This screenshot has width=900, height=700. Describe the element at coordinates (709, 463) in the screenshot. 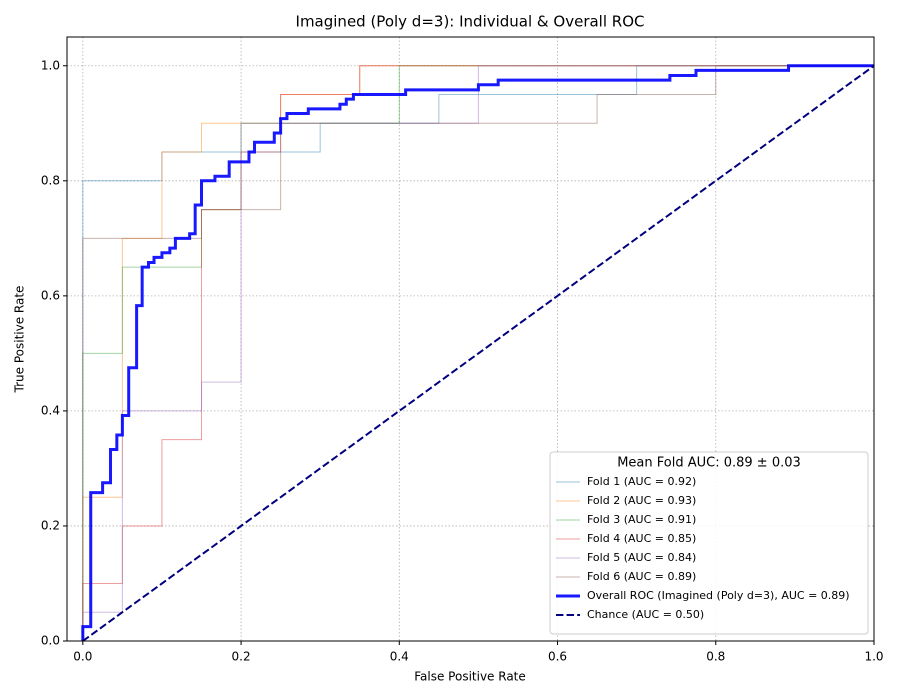

I see `legend-title: Mean Fold AUC: 0.89 ± 0.03` at that location.